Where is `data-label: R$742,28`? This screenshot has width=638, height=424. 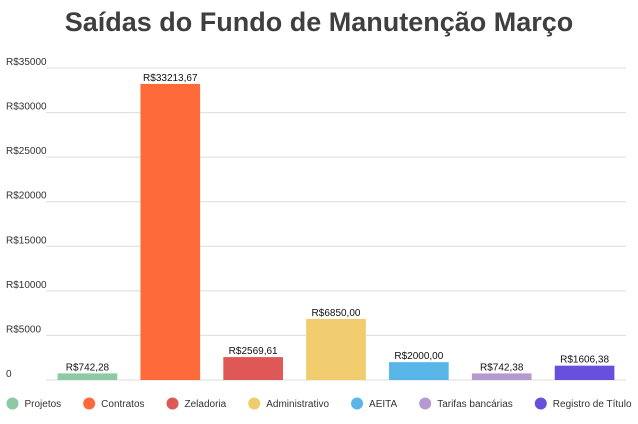 data-label: R$742,28 is located at coordinates (88, 367).